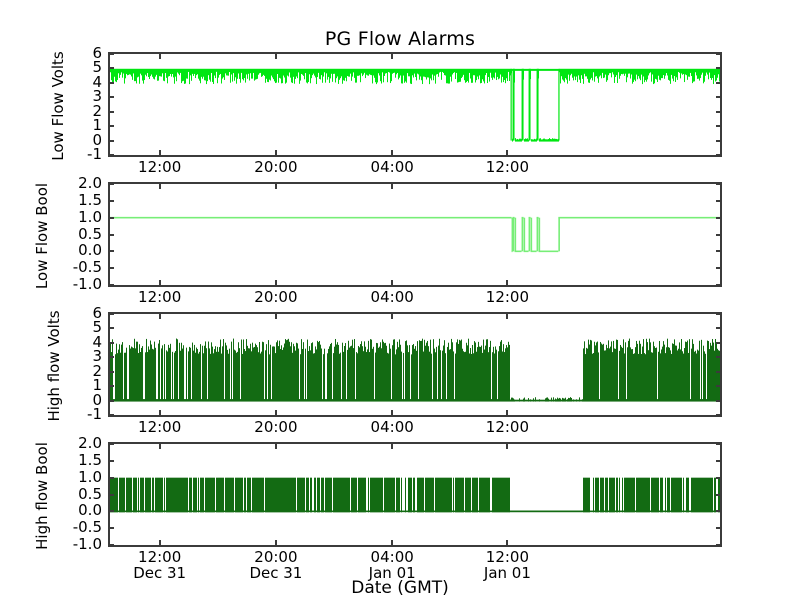 Image resolution: width=800 pixels, height=600 pixels. I want to click on y-tick-label: -1.0, so click(87, 284).